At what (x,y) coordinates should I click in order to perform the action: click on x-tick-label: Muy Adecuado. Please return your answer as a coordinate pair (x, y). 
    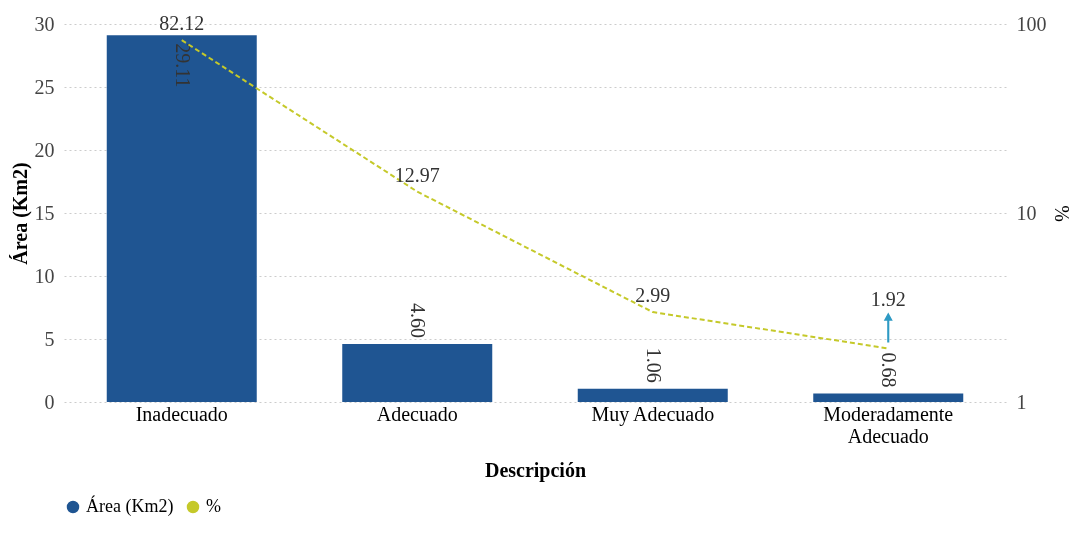
    Looking at the image, I should click on (653, 414).